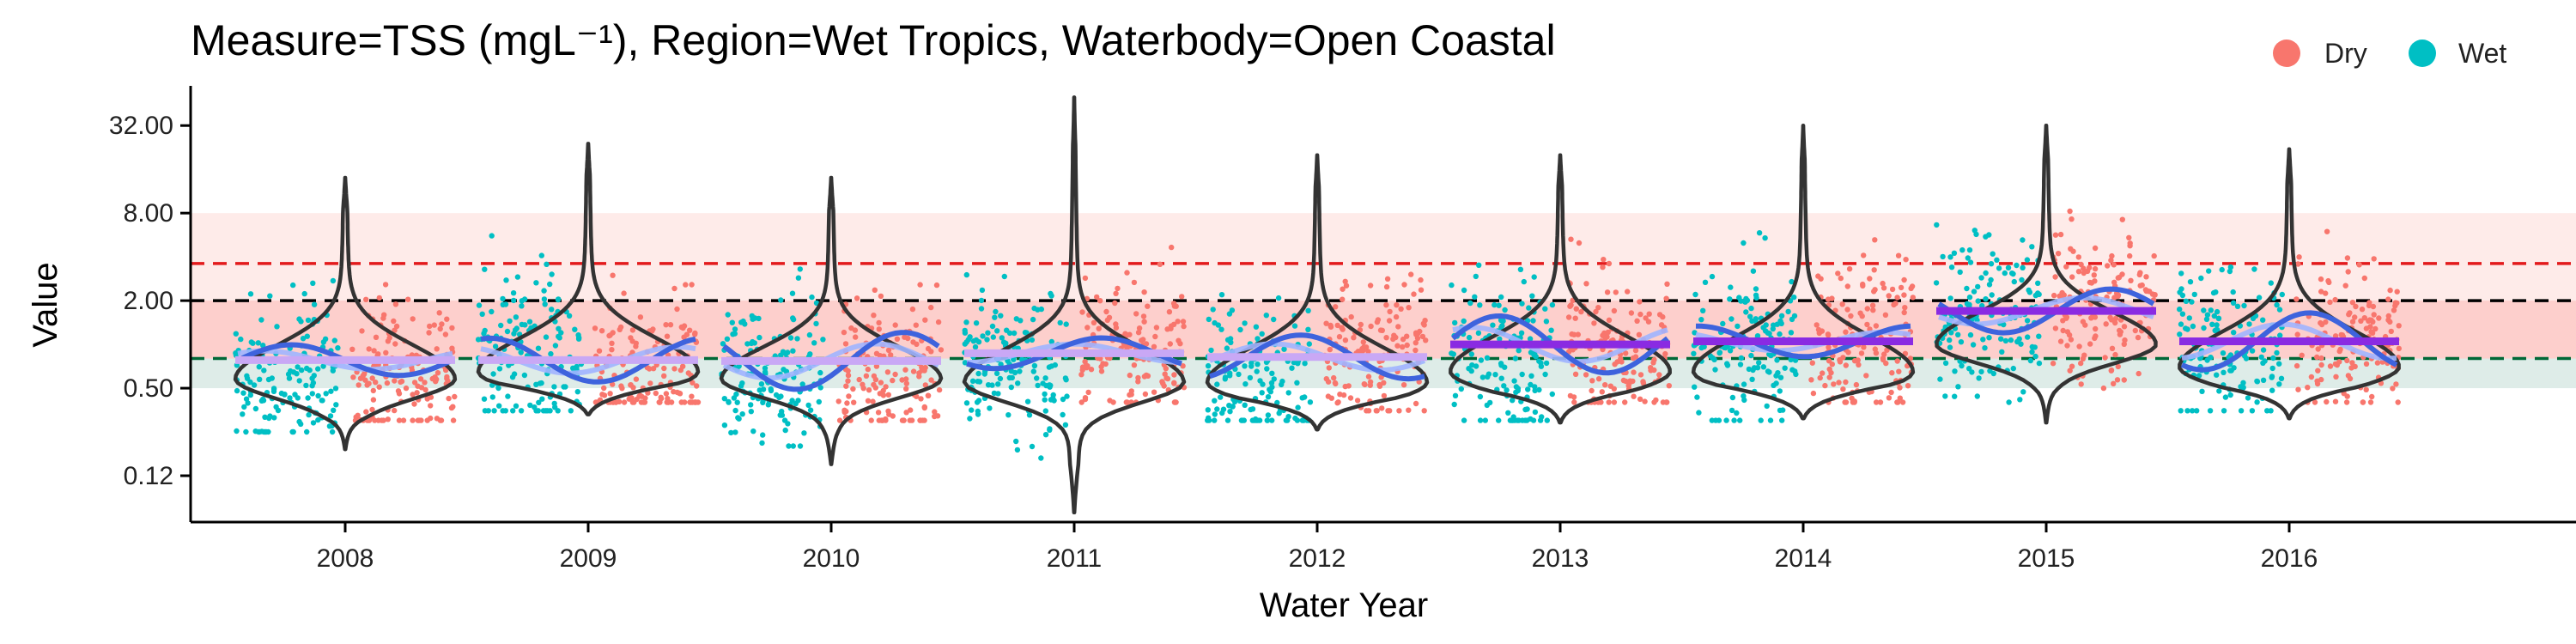 The width and height of the screenshot is (2576, 644). I want to click on trend-dark-2009, so click(588, 360).